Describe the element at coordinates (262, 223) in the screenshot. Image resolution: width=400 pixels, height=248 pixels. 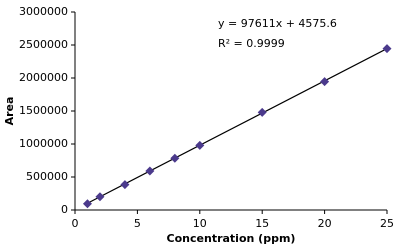
I see `x-tick-label: 15` at that location.